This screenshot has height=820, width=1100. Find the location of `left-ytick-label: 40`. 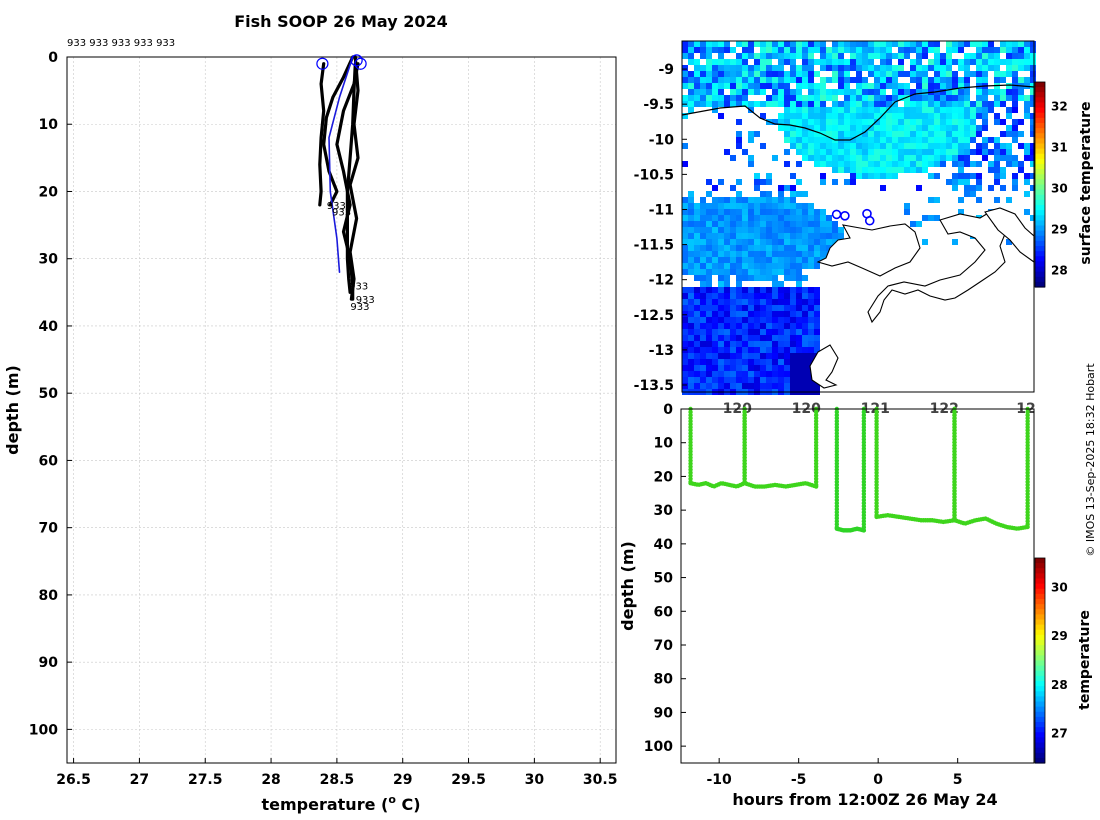

left-ytick-label: 40 is located at coordinates (49, 327).